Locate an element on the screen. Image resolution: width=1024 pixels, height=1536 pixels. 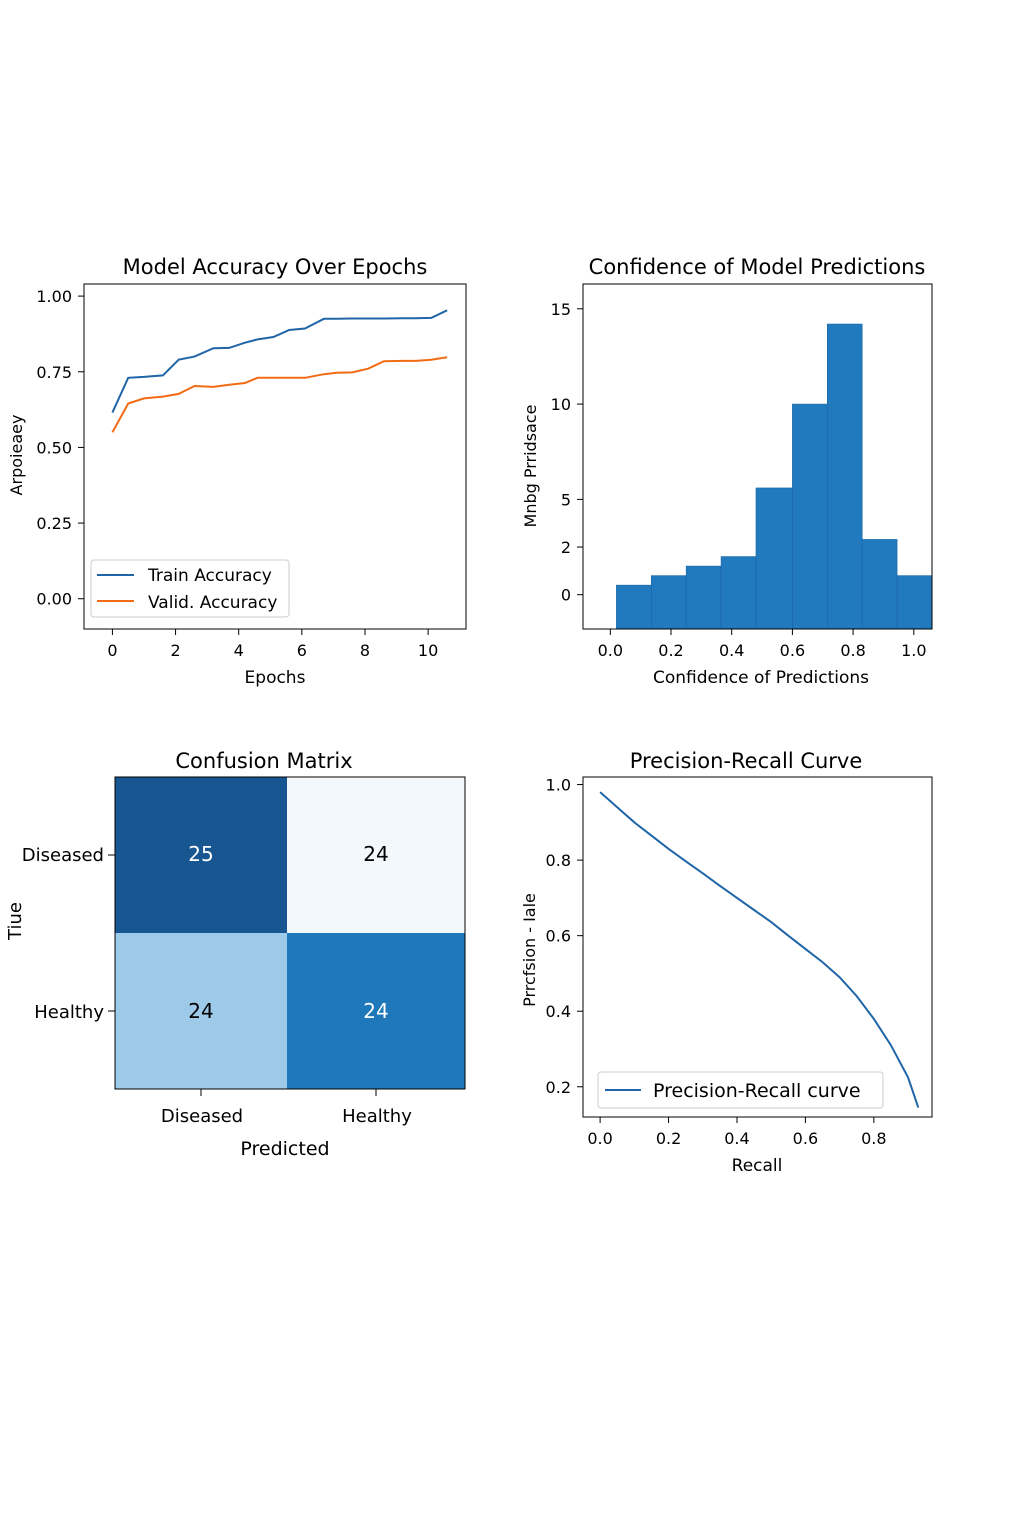
pr-x-ticks: 0.0 0.2 0.4 0.6 0.8 is located at coordinates (737, 1132).